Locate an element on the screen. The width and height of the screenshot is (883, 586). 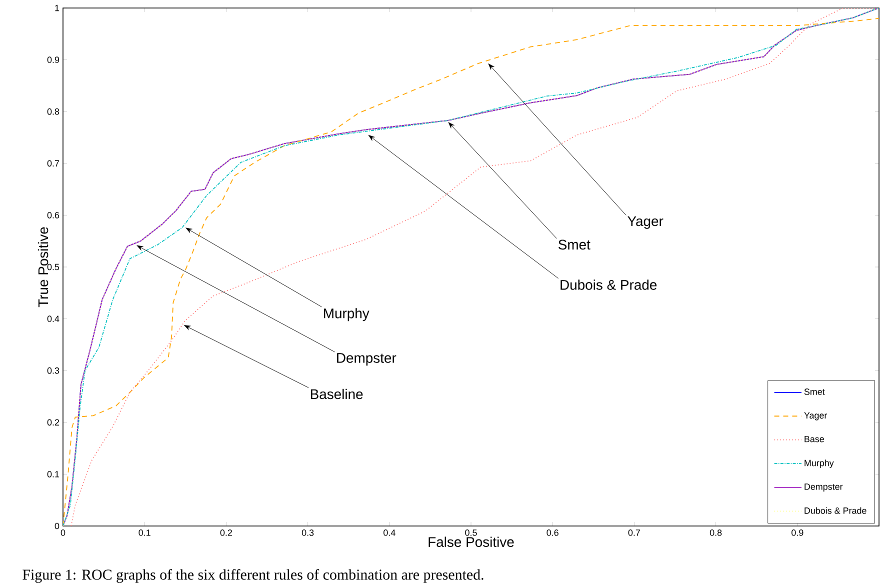
y-tick-label: 0 is located at coordinates (57, 526).